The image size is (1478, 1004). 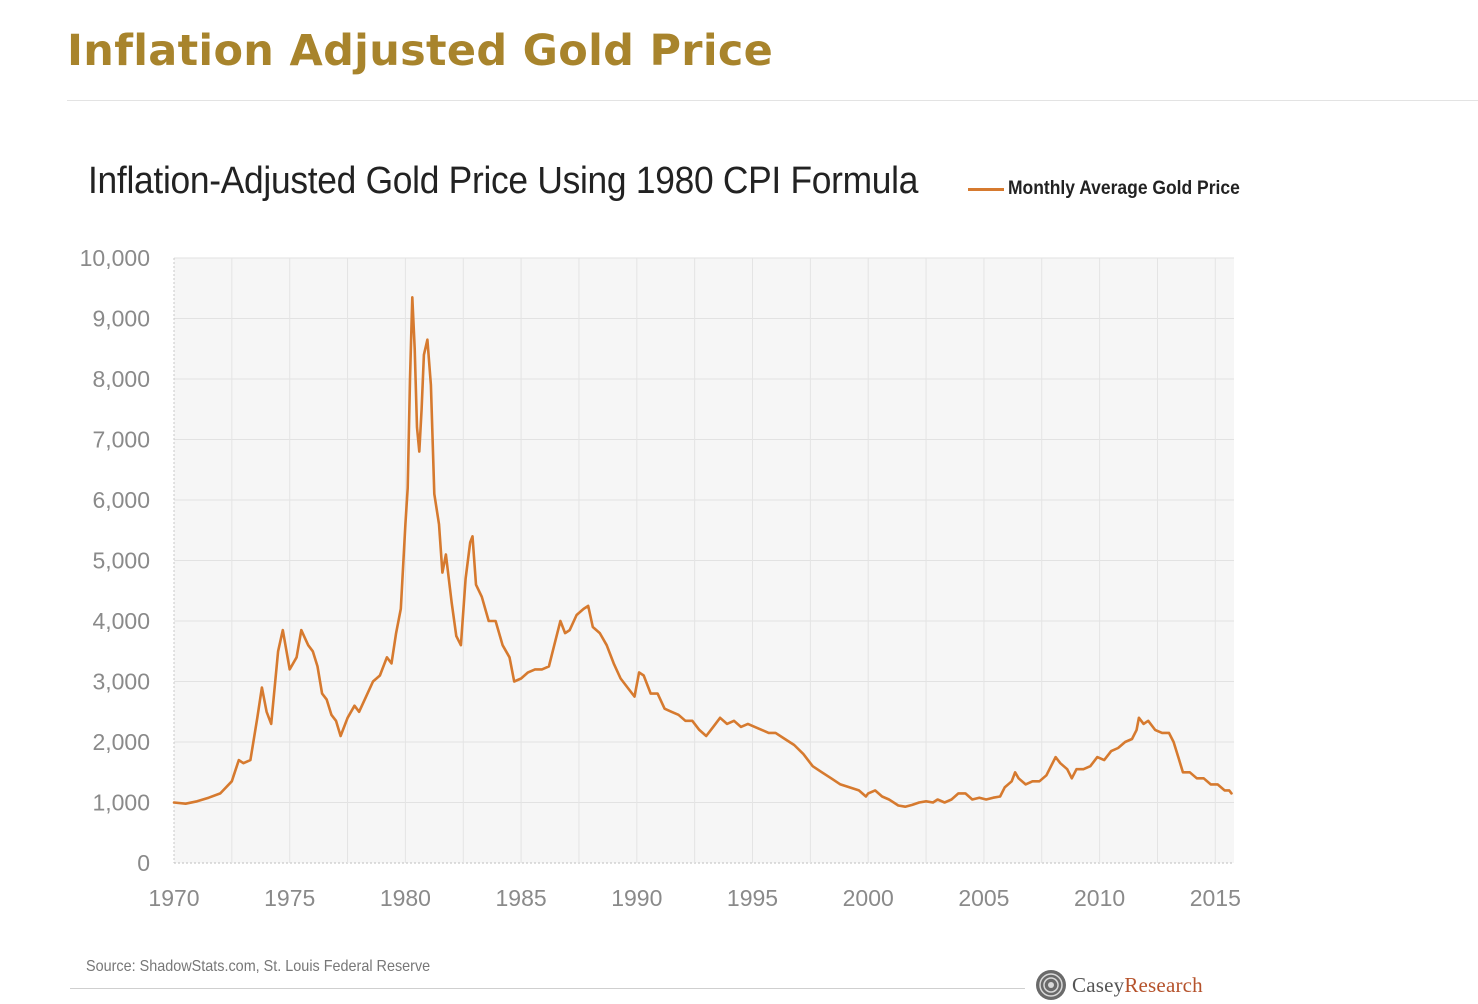 What do you see at coordinates (752, 898) in the screenshot?
I see `x-tick-label: 1995` at bounding box center [752, 898].